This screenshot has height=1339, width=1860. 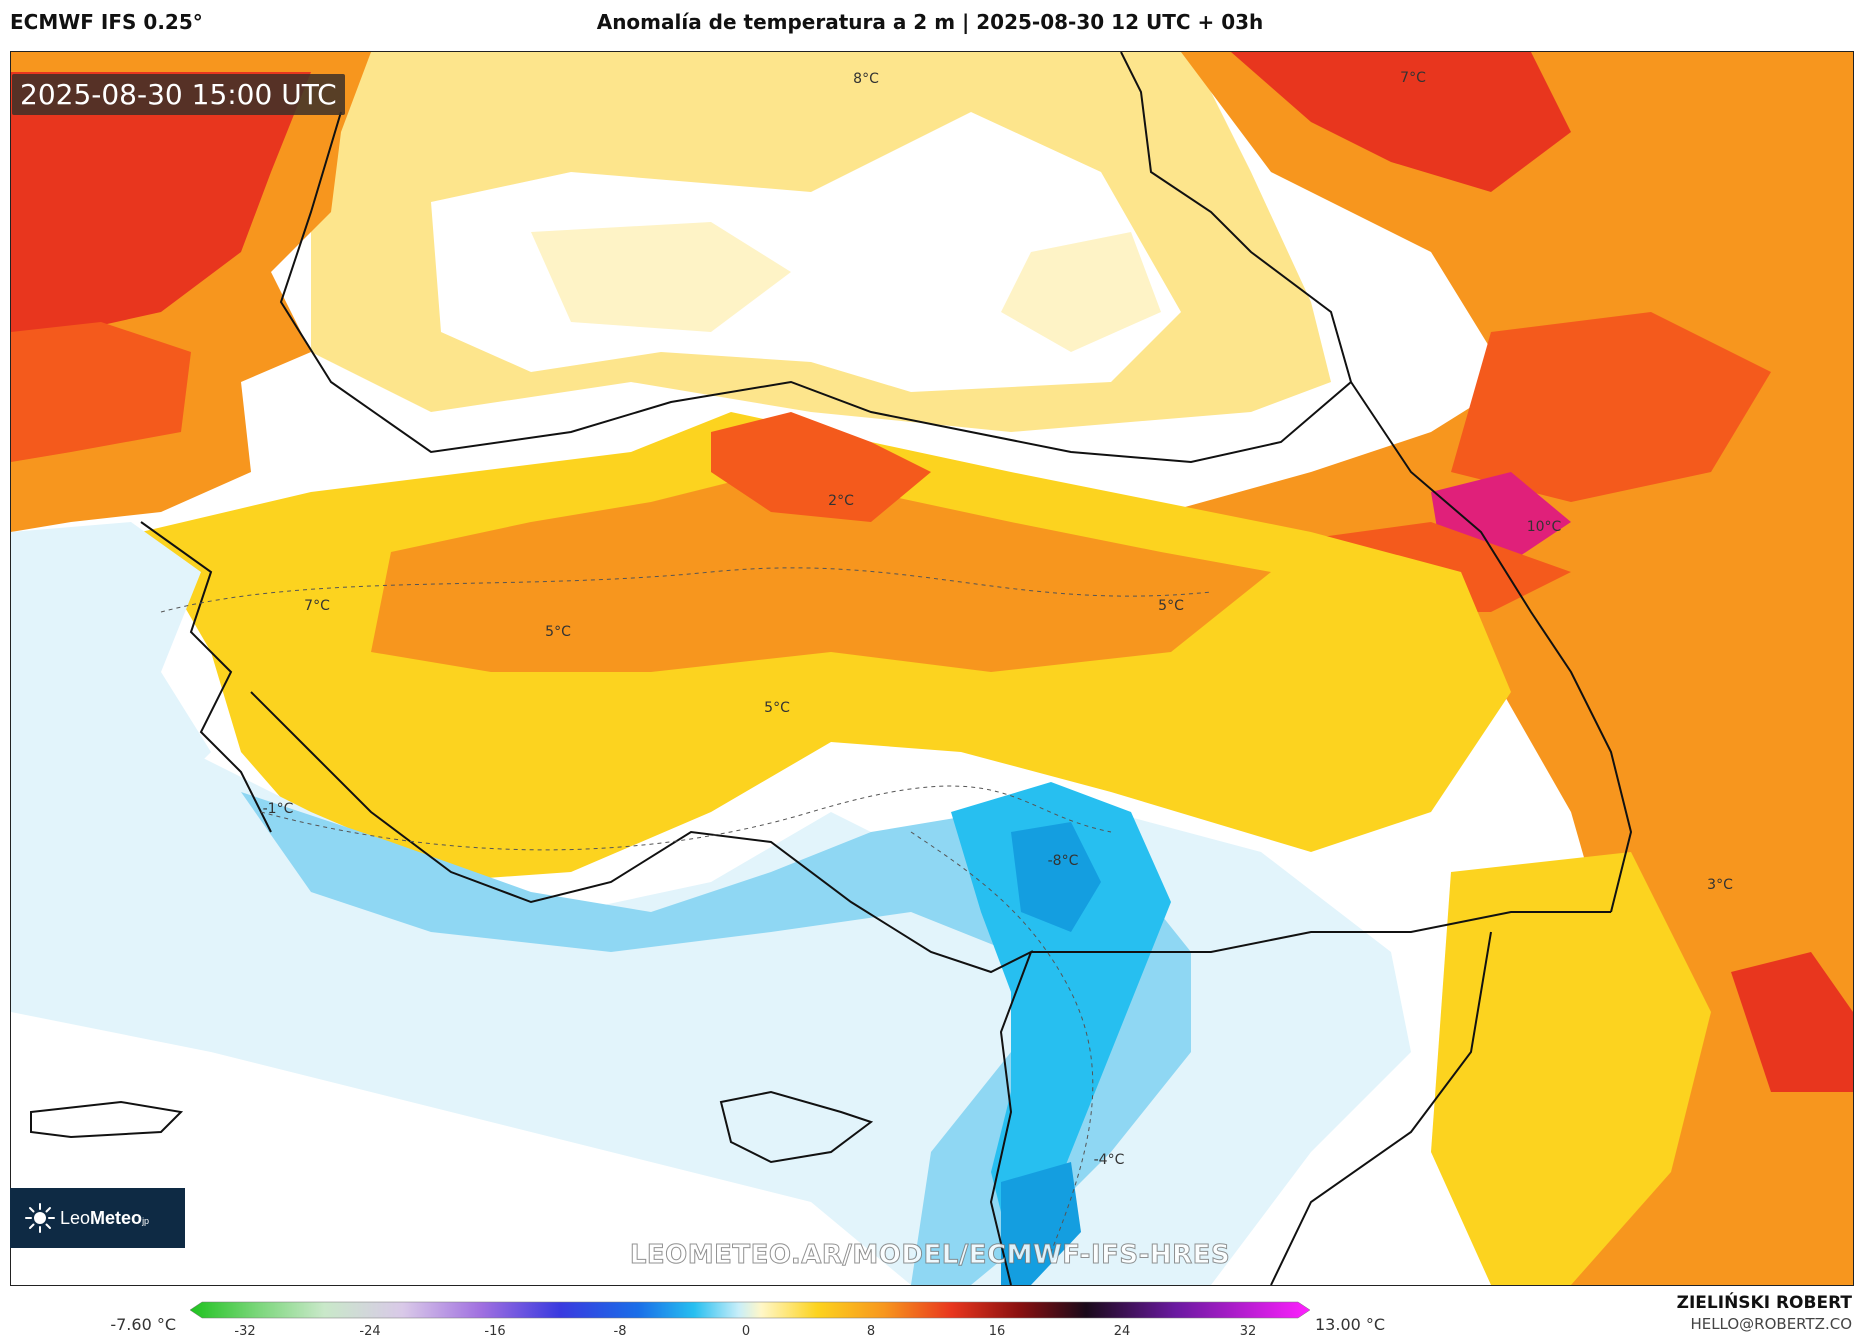 What do you see at coordinates (1544, 527) in the screenshot?
I see `contour-label: 10°C` at bounding box center [1544, 527].